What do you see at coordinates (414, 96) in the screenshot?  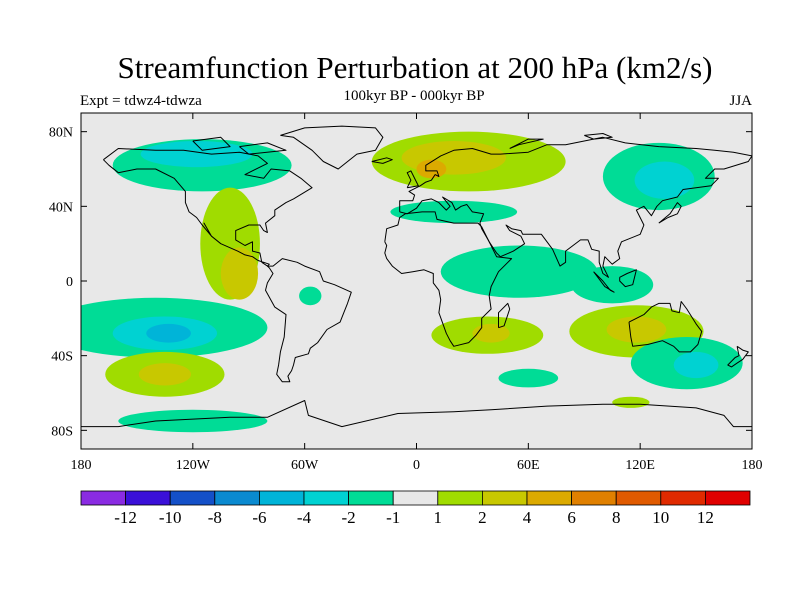 I see `period-label: 100kyr BP - 000kyr BP` at bounding box center [414, 96].